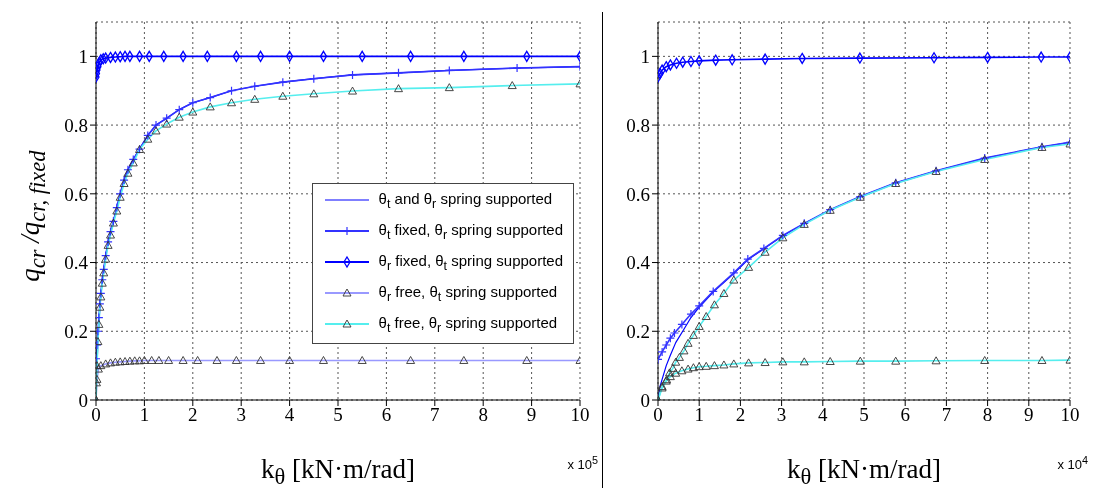 Image resolution: width=1098 pixels, height=504 pixels. Describe the element at coordinates (465, 200) in the screenshot. I see `legend-label: θ$_{t}$ and θ$_{r}$ spring supported` at that location.